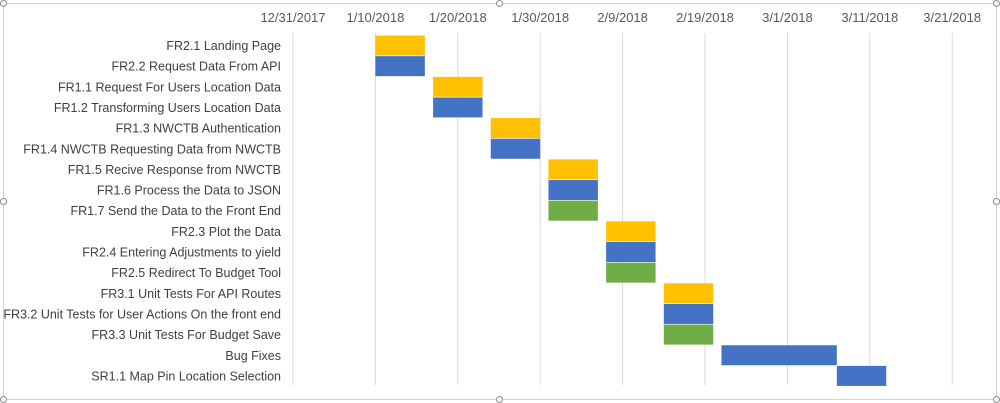 The image size is (1000, 403). What do you see at coordinates (499, 3) in the screenshot?
I see `resize-handle-top-center` at bounding box center [499, 3].